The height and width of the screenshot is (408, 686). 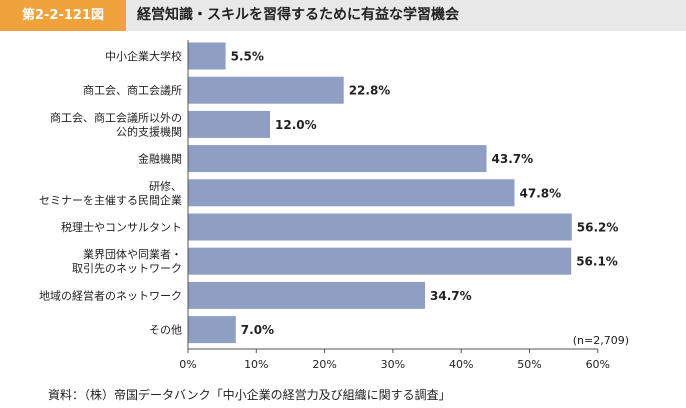 I want to click on value-label-5: 56.2%, so click(x=598, y=228).